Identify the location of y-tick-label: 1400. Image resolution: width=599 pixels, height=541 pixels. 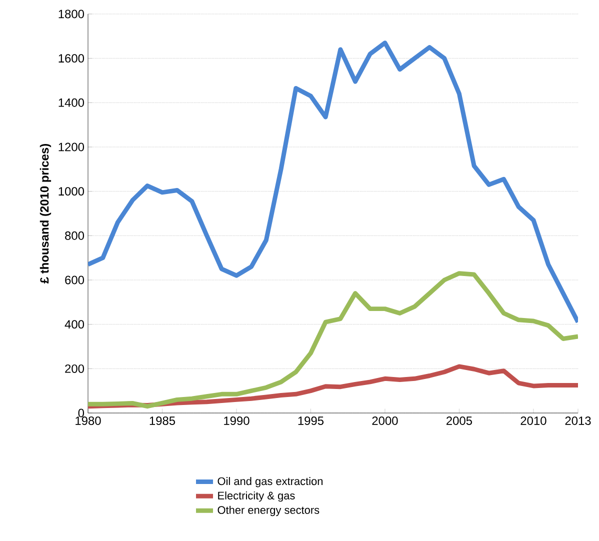
(71, 102).